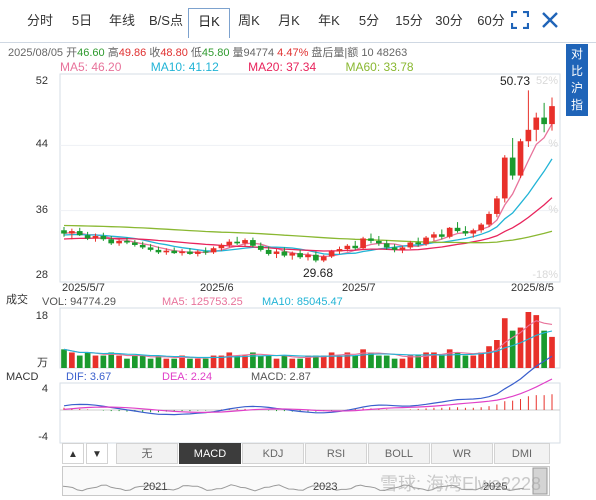 This screenshot has height=500, width=596. I want to click on indicator-tab-none: 无, so click(147, 453).